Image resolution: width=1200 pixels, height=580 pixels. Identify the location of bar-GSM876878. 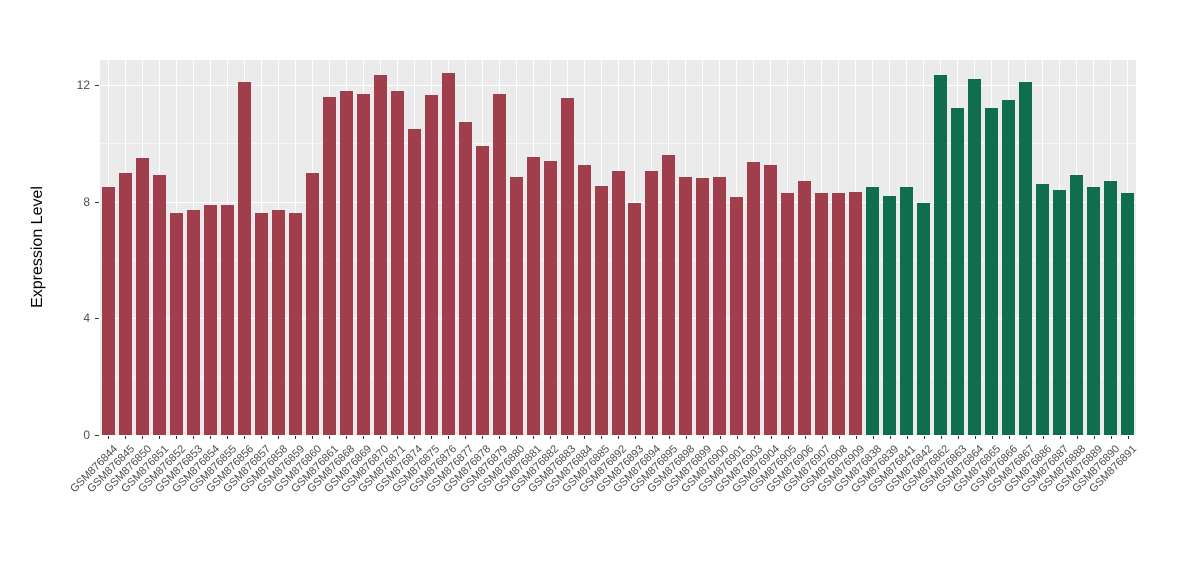
(482, 290).